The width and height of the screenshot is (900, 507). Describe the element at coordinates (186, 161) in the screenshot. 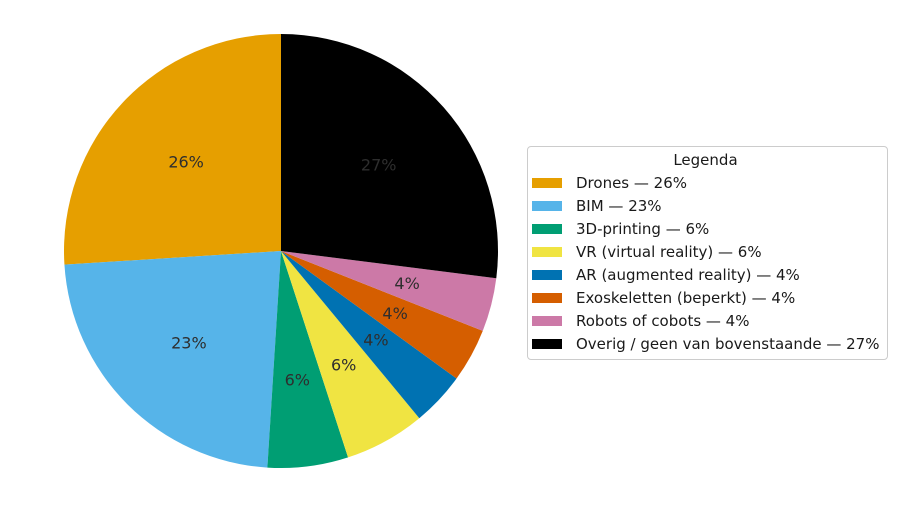

I see `pie-slice-label: 26%` at that location.